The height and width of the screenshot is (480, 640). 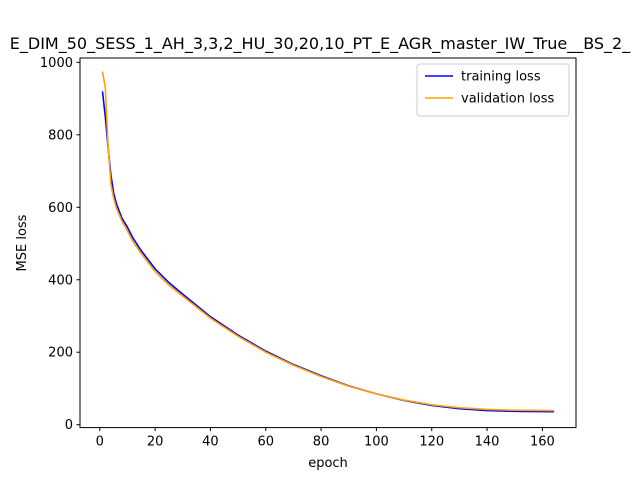 What do you see at coordinates (60, 353) in the screenshot?
I see `y-tick-label: 200` at bounding box center [60, 353].